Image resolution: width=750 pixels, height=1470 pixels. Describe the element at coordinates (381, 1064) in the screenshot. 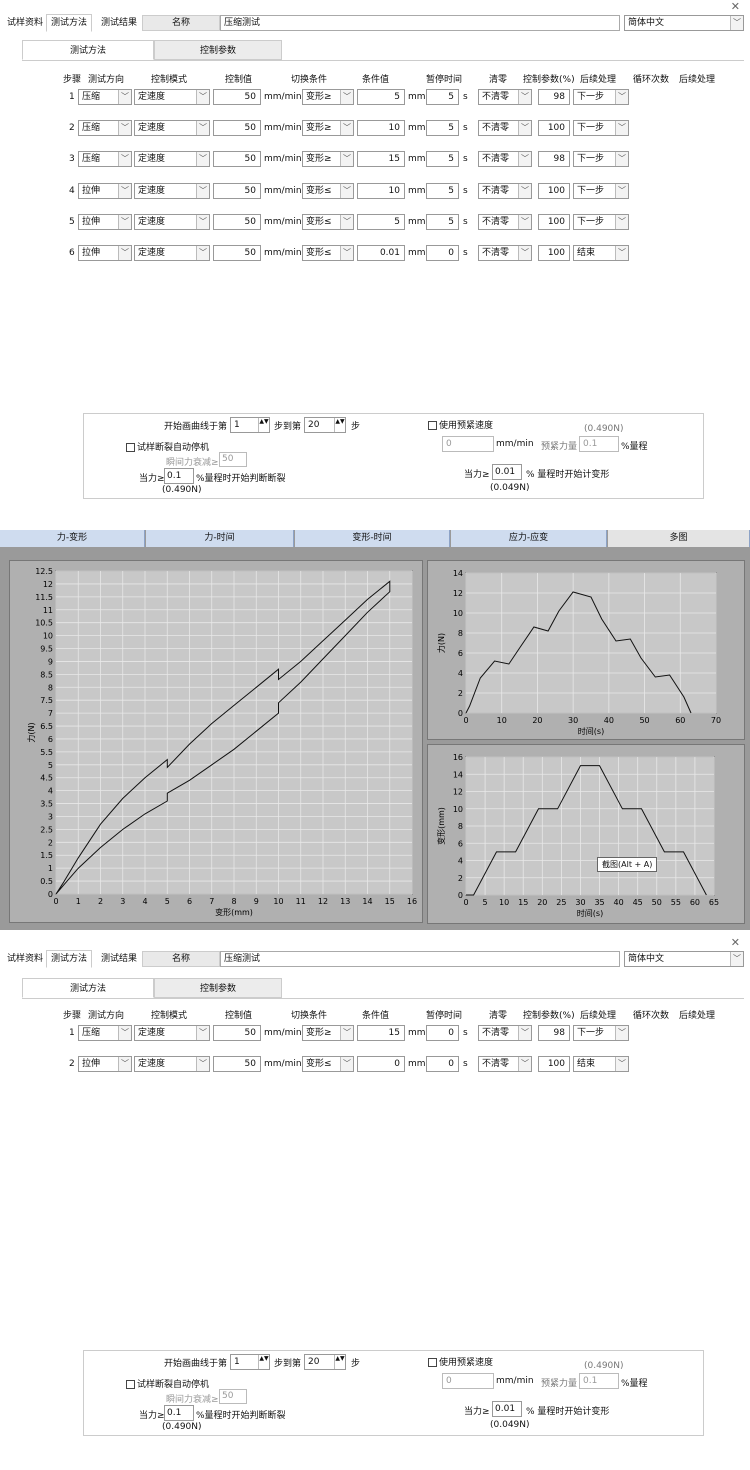

I see `condition-value-input: 0` at that location.